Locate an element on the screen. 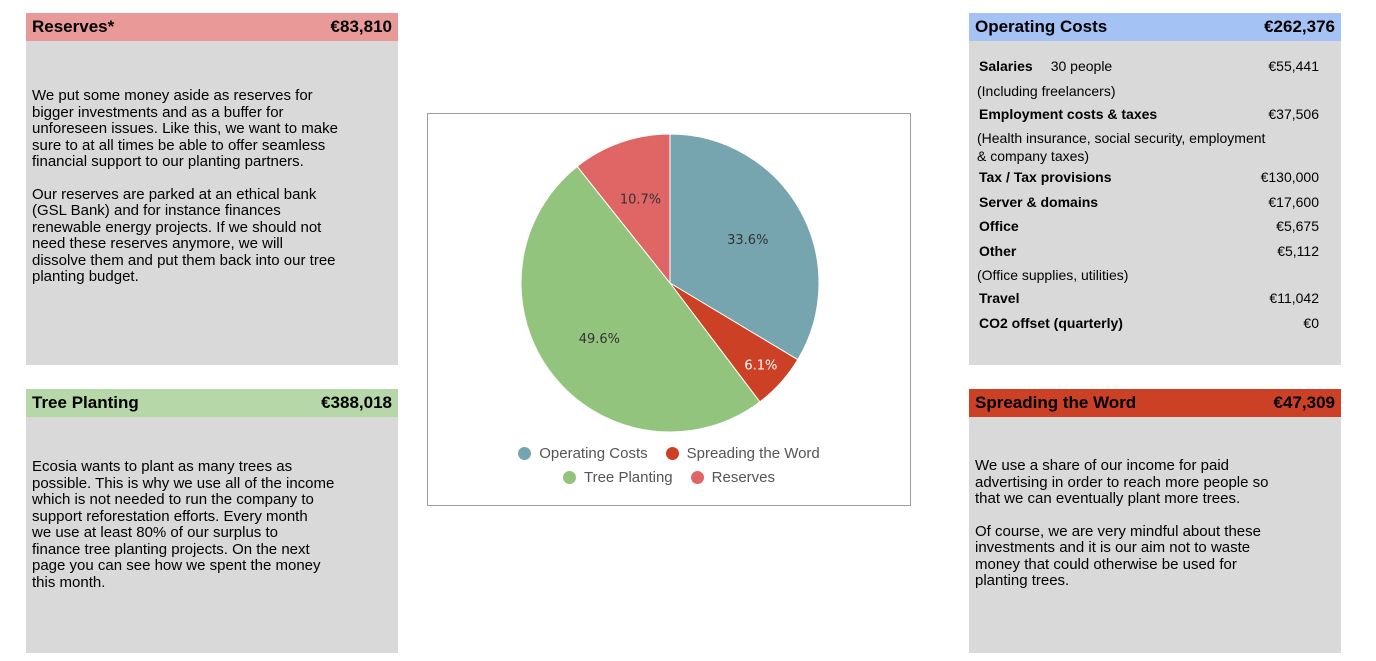 Image resolution: width=1376 pixels, height=661 pixels. cost-label-tax: Tax / Tax provisions is located at coordinates (1045, 177).